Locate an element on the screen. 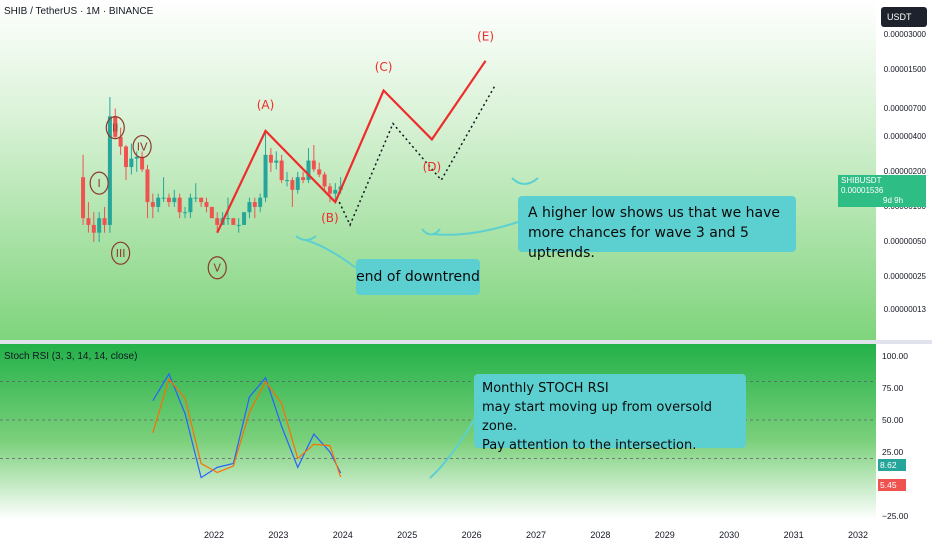 This screenshot has height=550, width=932. rsi-level-lines is located at coordinates (438, 420).